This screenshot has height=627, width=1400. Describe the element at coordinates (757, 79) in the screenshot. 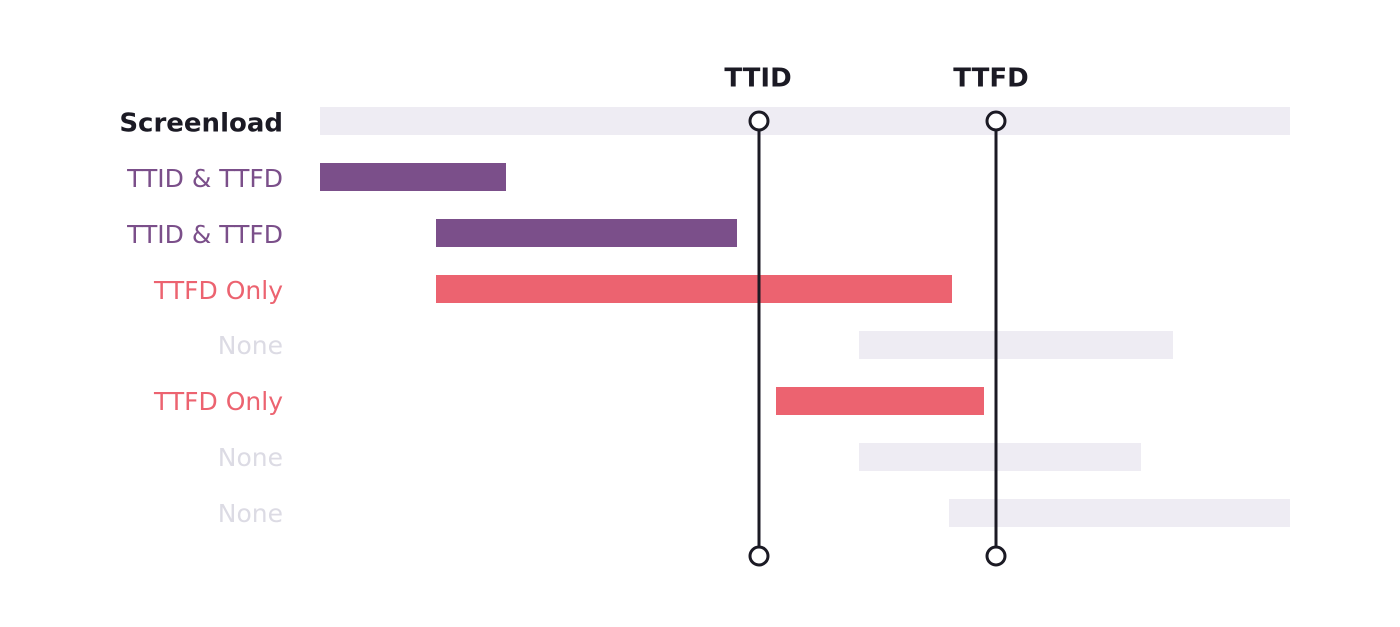

I see `marker-label: TTID` at that location.